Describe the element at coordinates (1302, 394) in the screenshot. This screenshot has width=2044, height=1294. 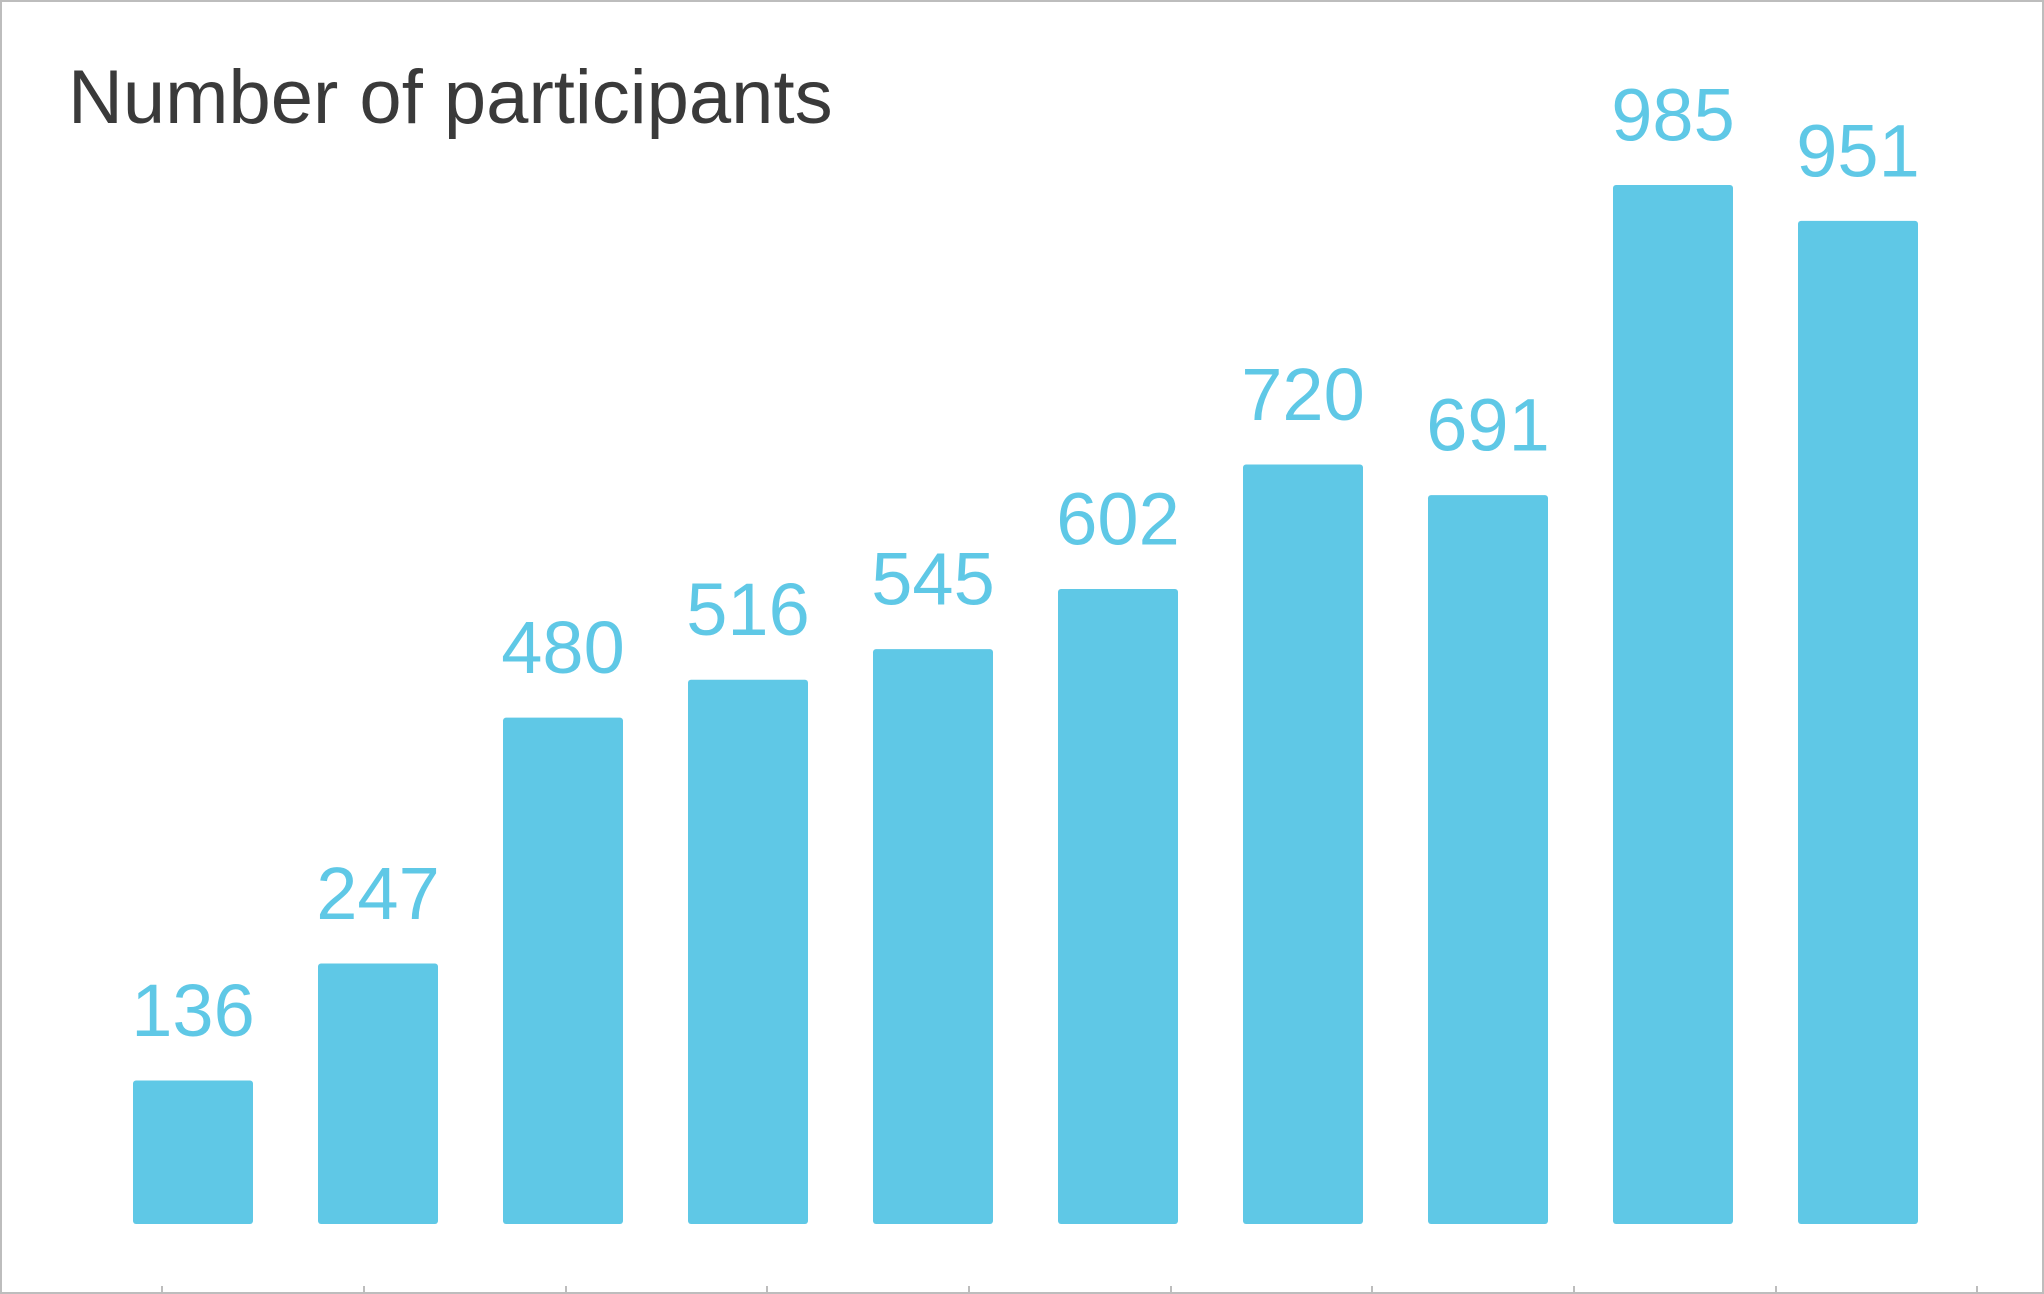
I see `data-label-7: 720` at that location.